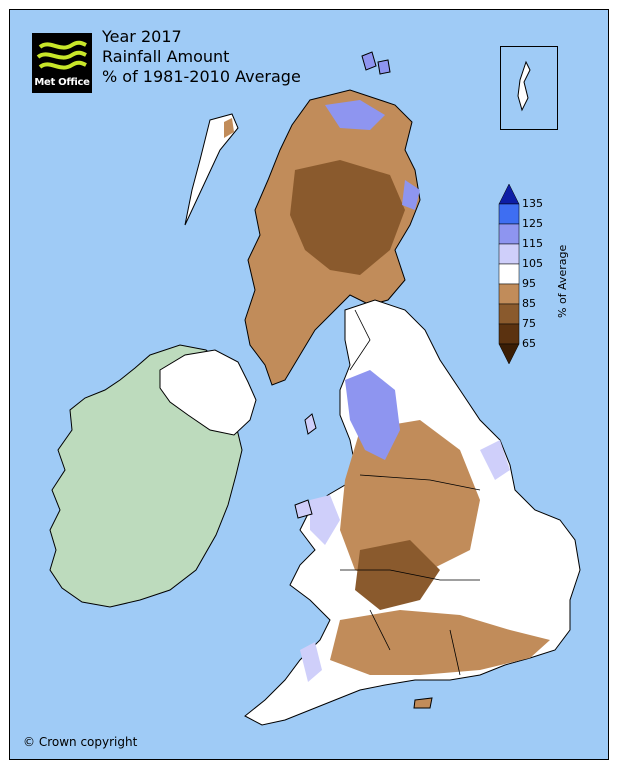 This screenshot has height=770, width=618. I want to click on legend-band-gt135, so click(509, 194).